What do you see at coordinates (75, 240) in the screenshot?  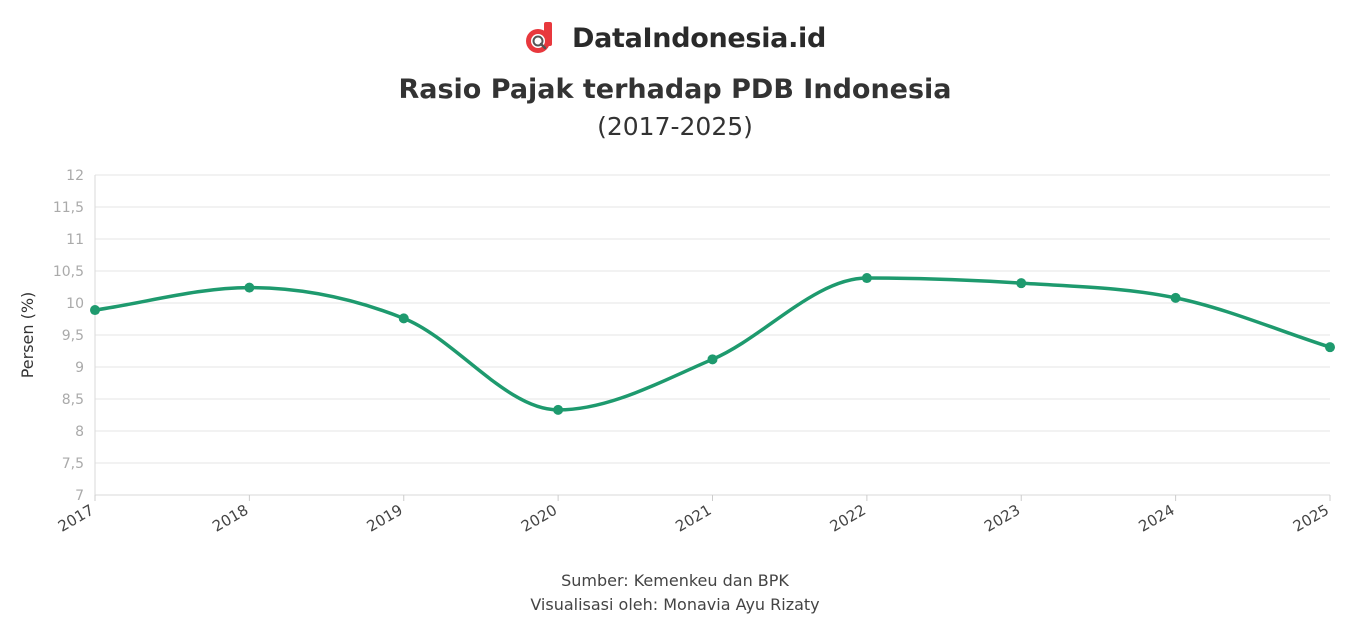 I see `y-tick-label: 11` at bounding box center [75, 240].